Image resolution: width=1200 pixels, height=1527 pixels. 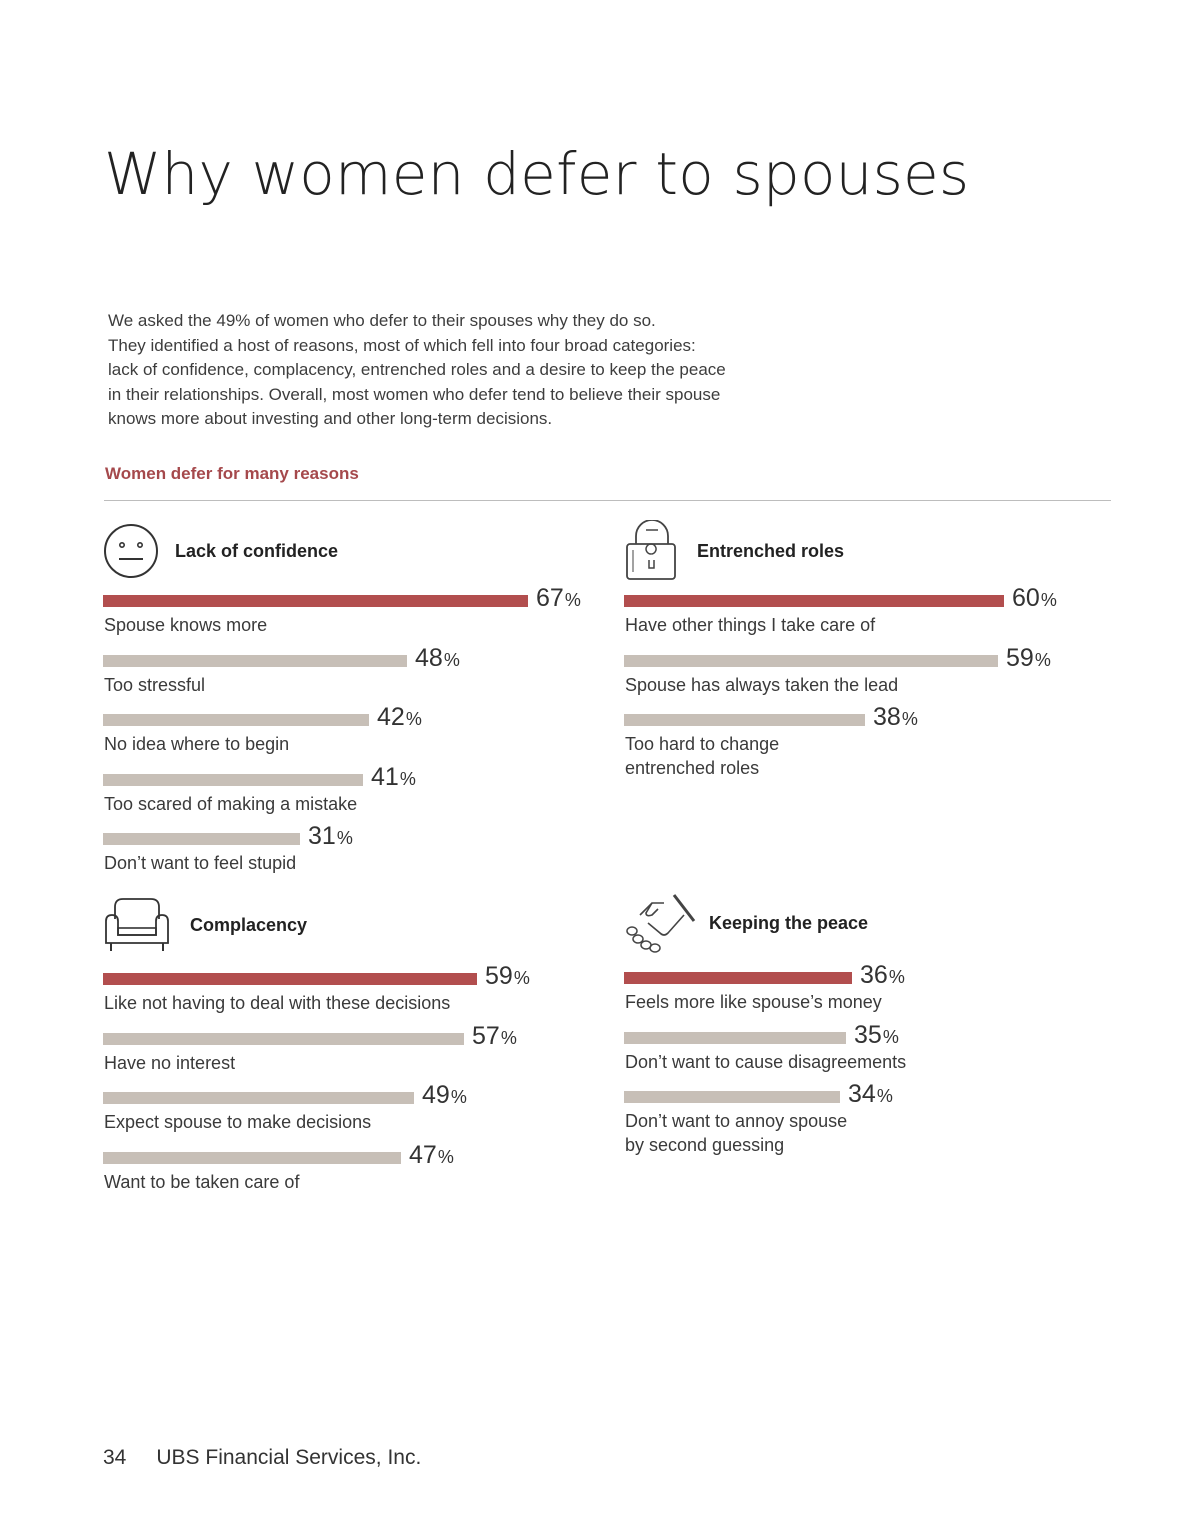 I want to click on category-label: Spouse knows more, so click(x=186, y=625).